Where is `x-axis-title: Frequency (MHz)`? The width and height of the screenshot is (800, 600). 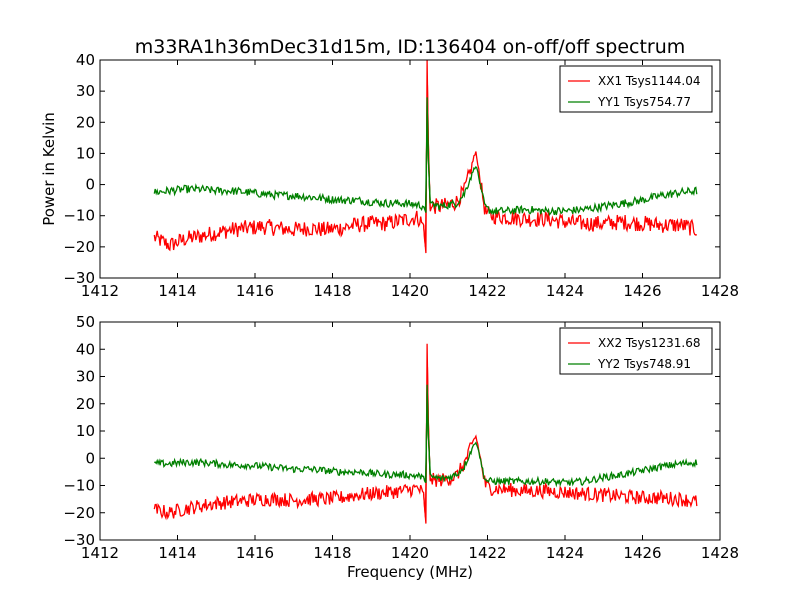 x-axis-title: Frequency (MHz) is located at coordinates (410, 572).